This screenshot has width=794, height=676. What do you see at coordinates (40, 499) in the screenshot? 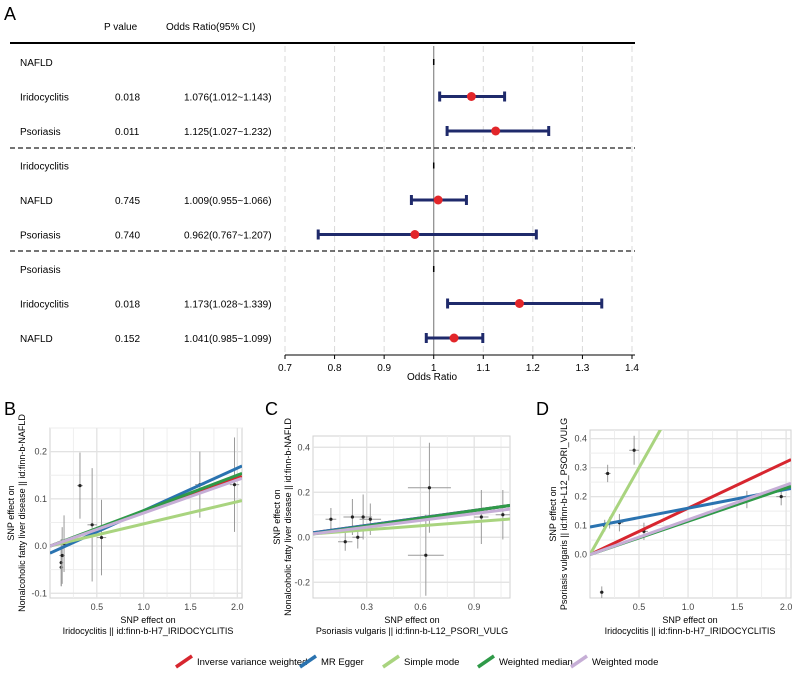
I see `y-tick-label: 0.1` at bounding box center [40, 499].